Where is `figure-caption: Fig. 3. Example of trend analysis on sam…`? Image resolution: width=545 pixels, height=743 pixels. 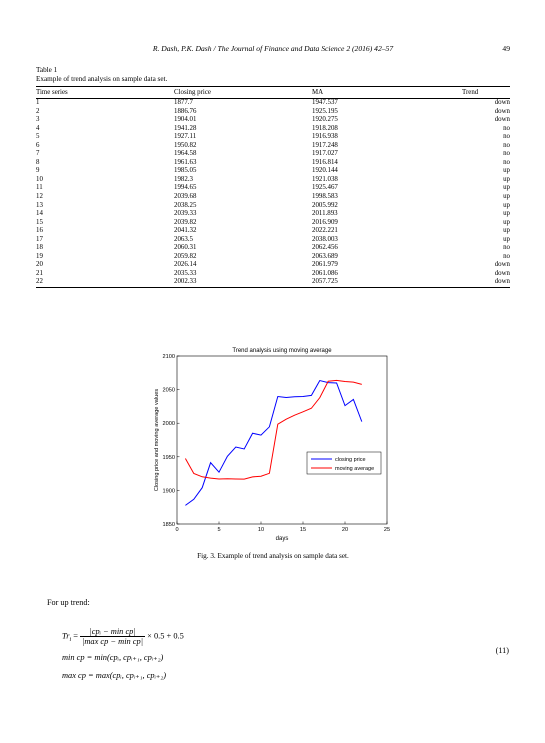 figure-caption: Fig. 3. Example of trend analysis on sam… is located at coordinates (273, 556).